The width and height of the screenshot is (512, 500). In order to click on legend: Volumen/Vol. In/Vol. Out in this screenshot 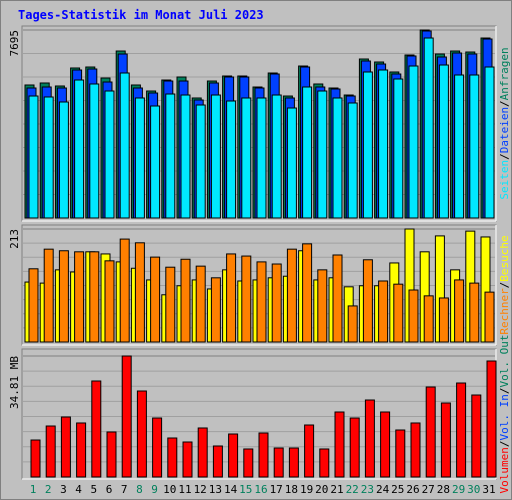, I will do `click(504, 414)`.